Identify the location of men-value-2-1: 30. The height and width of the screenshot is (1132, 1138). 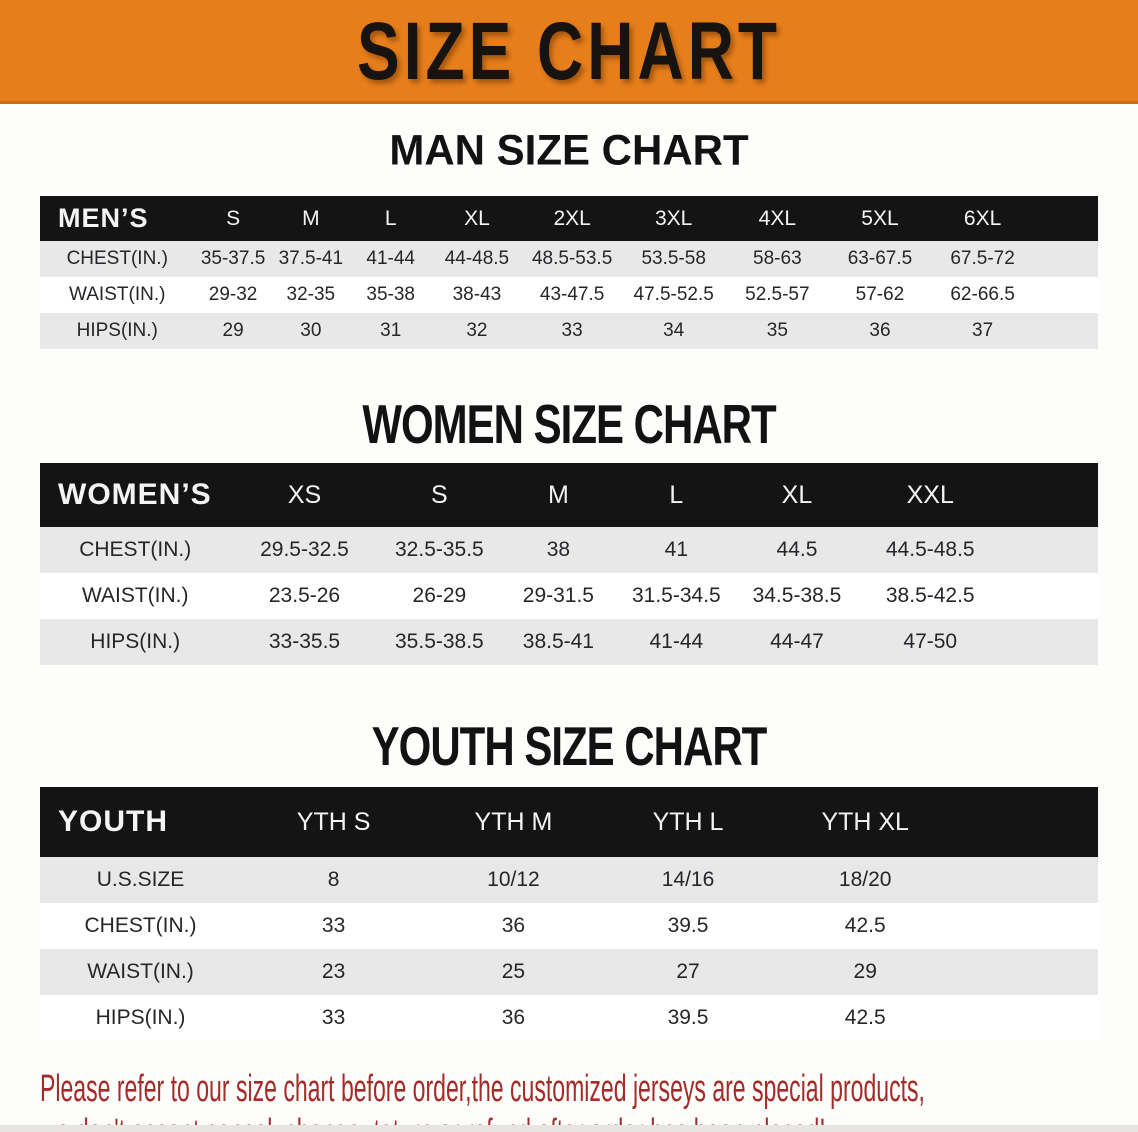
(310, 331).